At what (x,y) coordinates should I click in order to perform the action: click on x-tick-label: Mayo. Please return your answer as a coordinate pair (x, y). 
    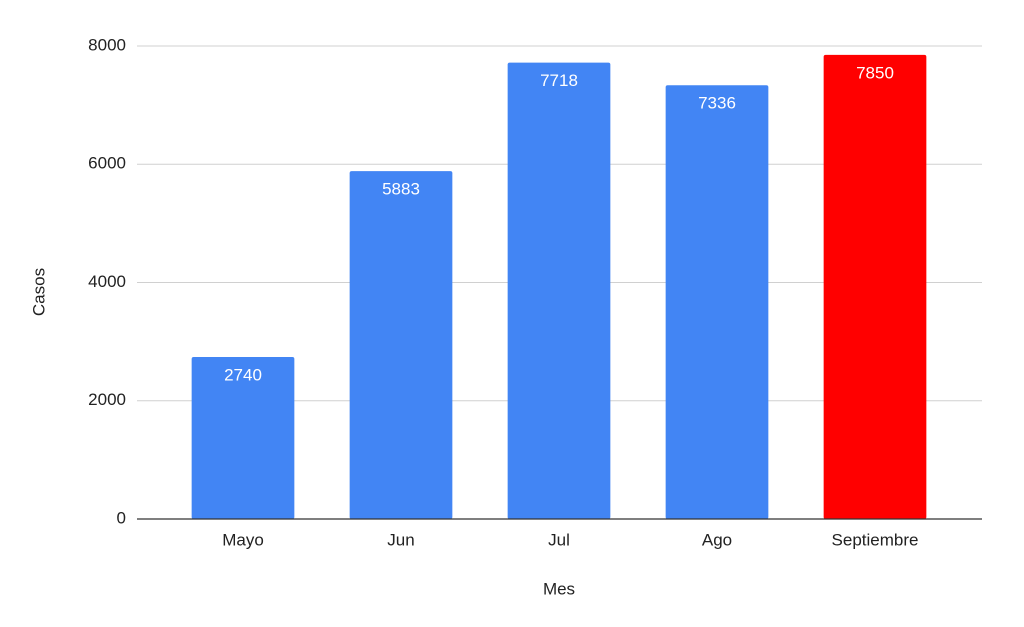
    Looking at the image, I should click on (243, 539).